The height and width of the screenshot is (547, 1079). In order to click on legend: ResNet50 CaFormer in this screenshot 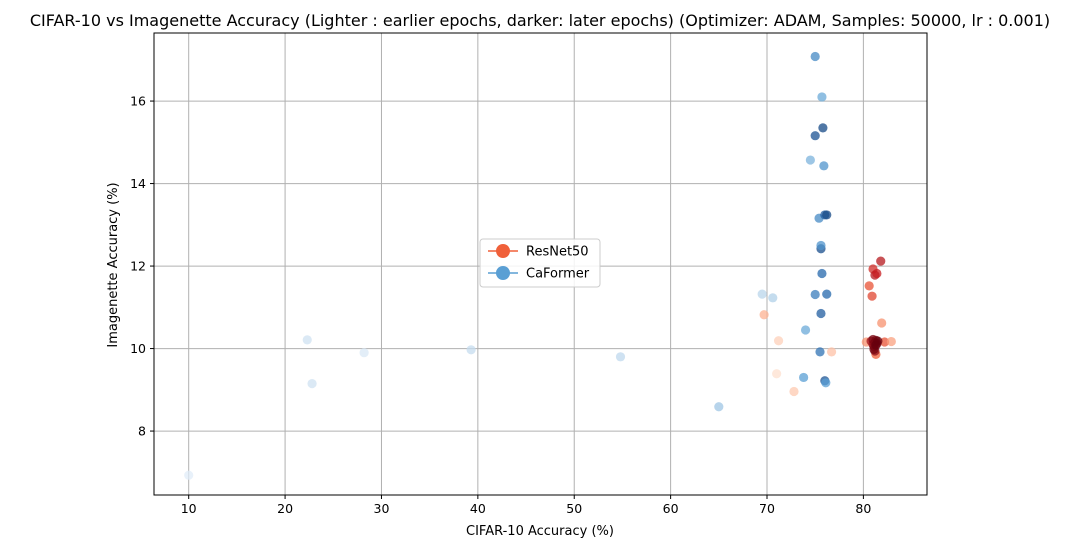, I will do `click(540, 263)`.